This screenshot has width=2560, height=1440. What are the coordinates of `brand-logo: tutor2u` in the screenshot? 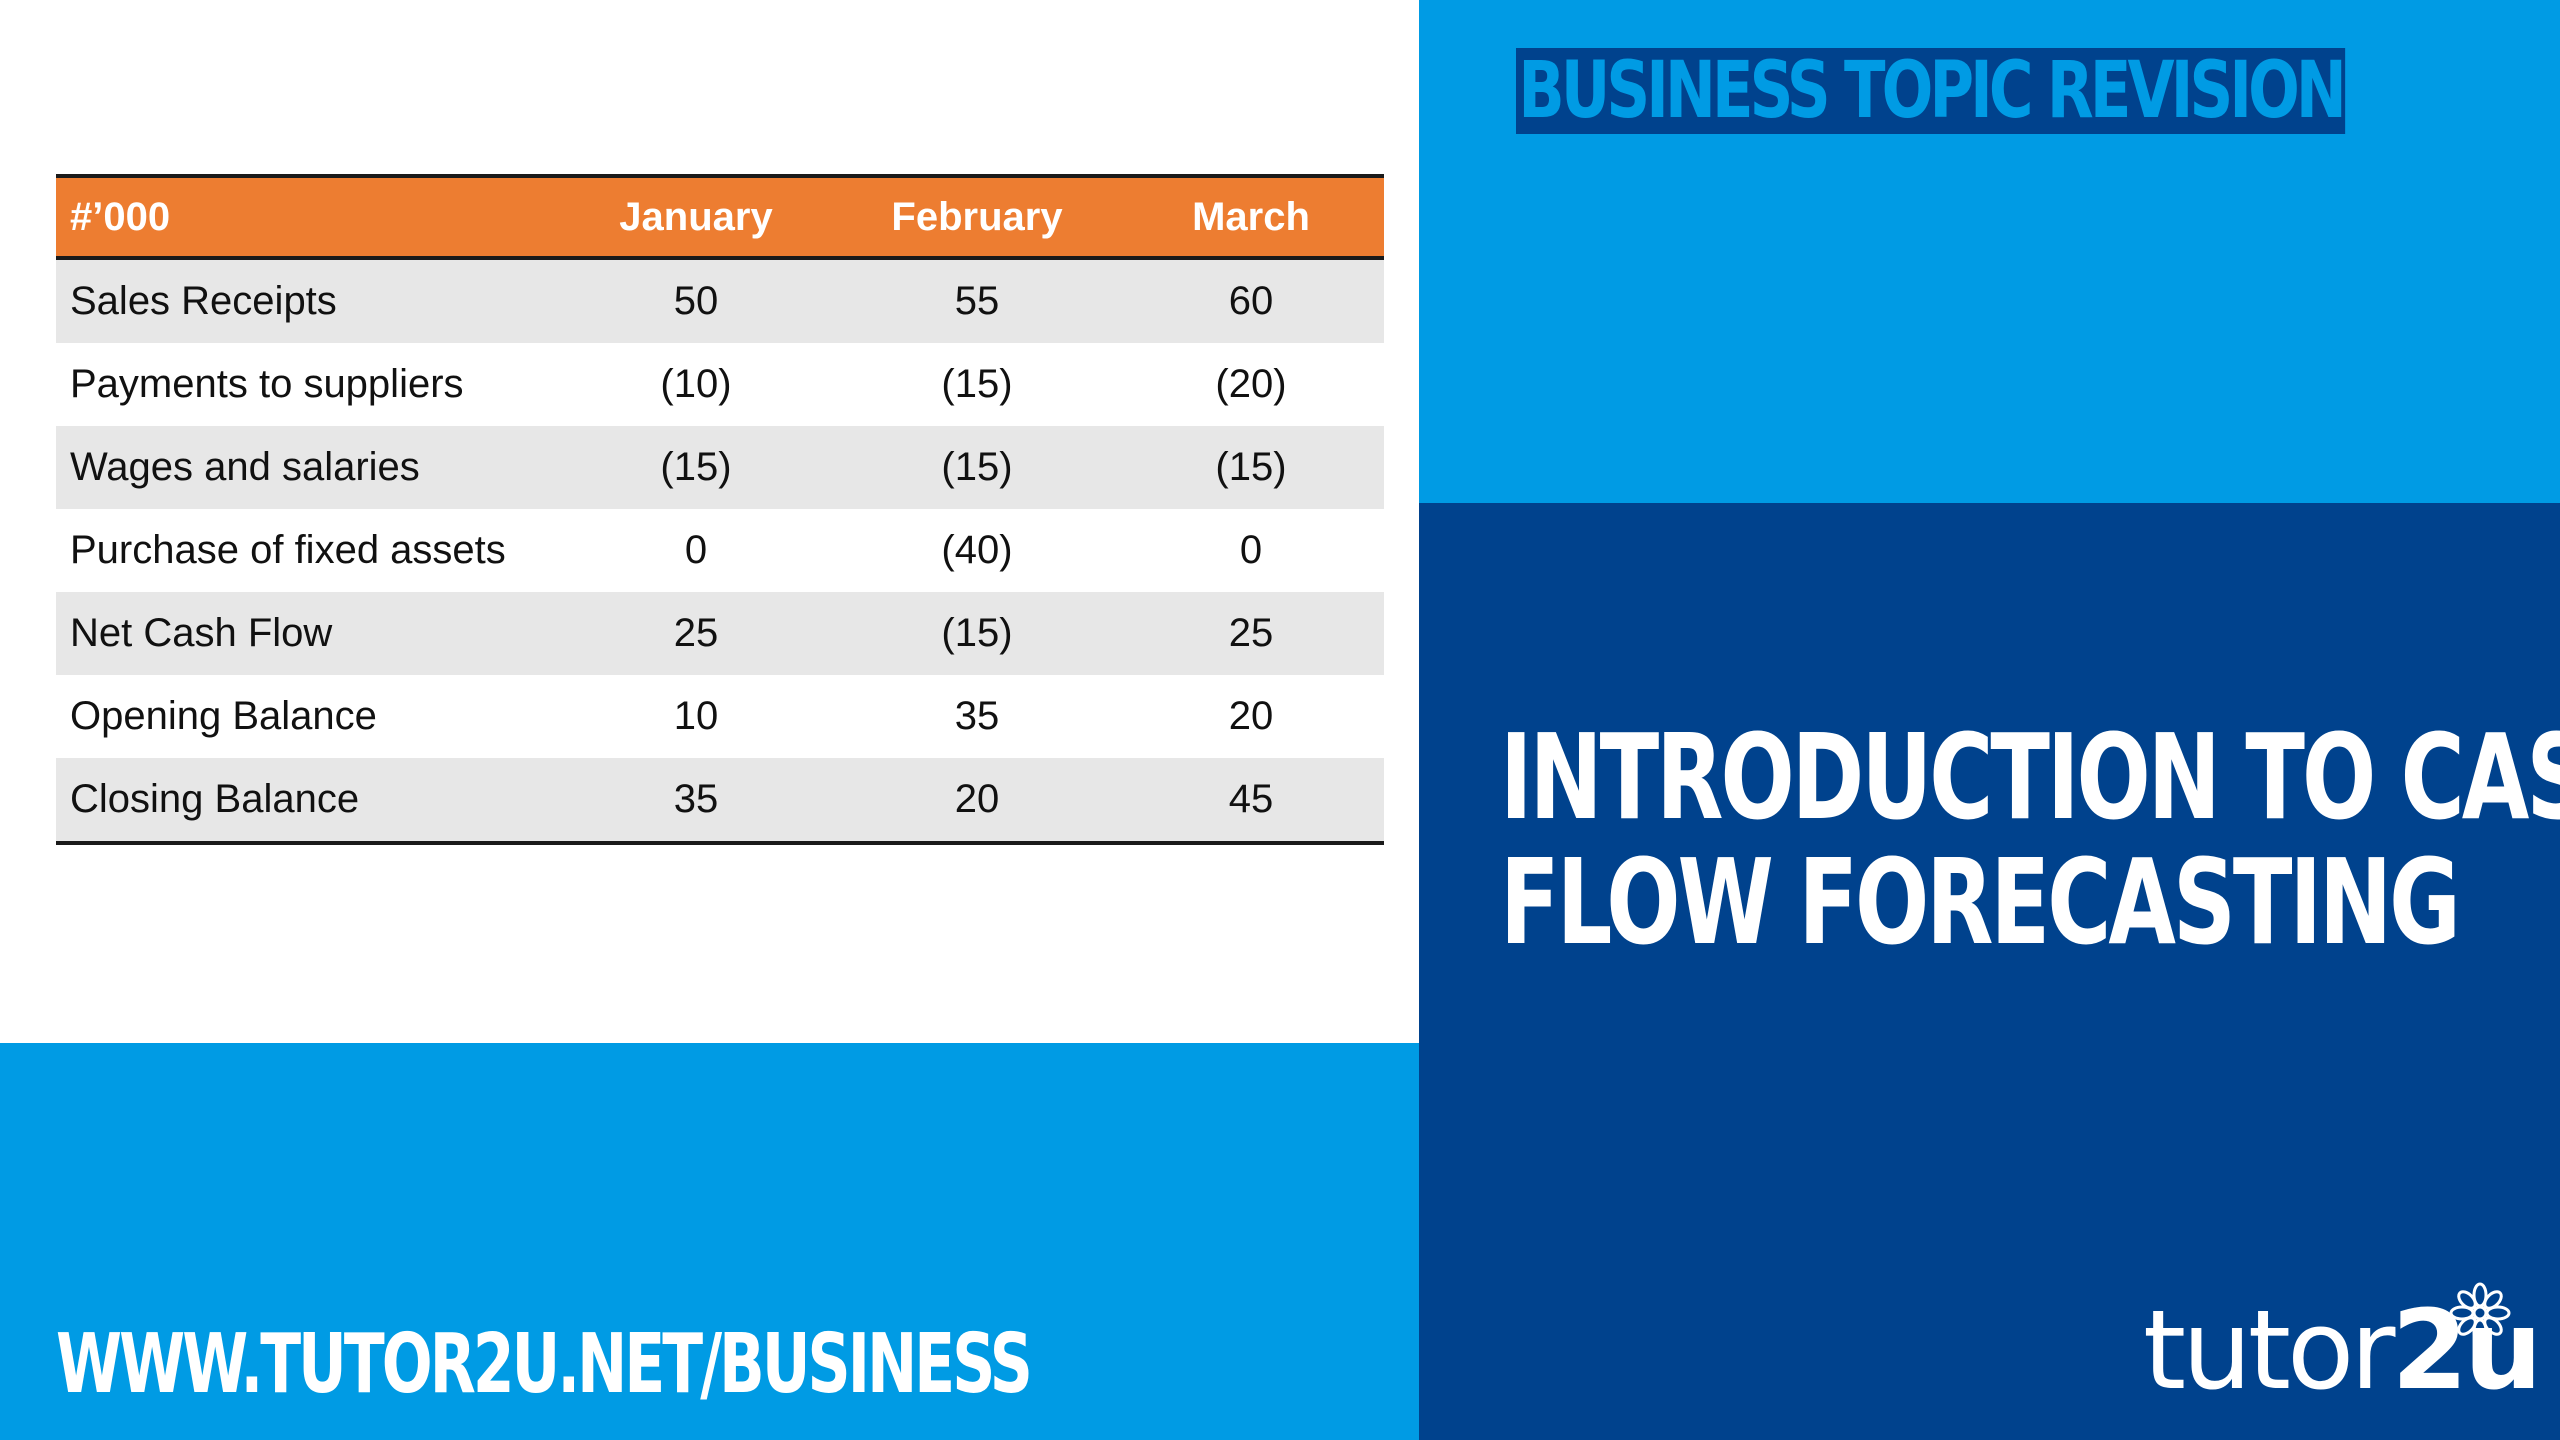 It's located at (2342, 1350).